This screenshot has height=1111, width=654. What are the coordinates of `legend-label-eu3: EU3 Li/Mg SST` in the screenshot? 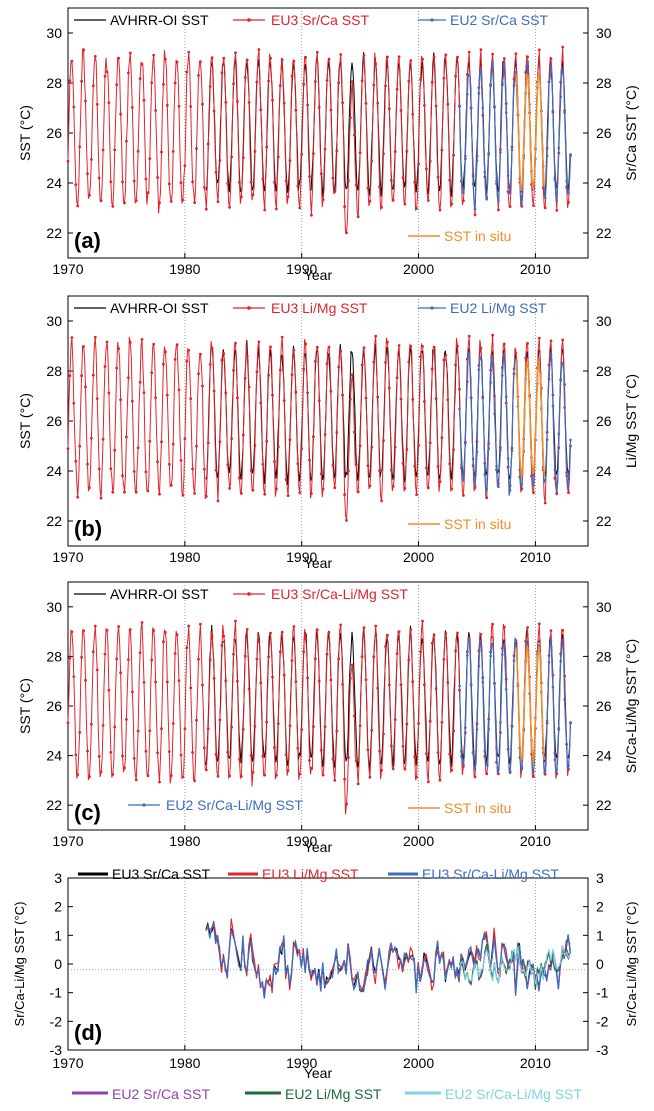 It's located at (319, 308).